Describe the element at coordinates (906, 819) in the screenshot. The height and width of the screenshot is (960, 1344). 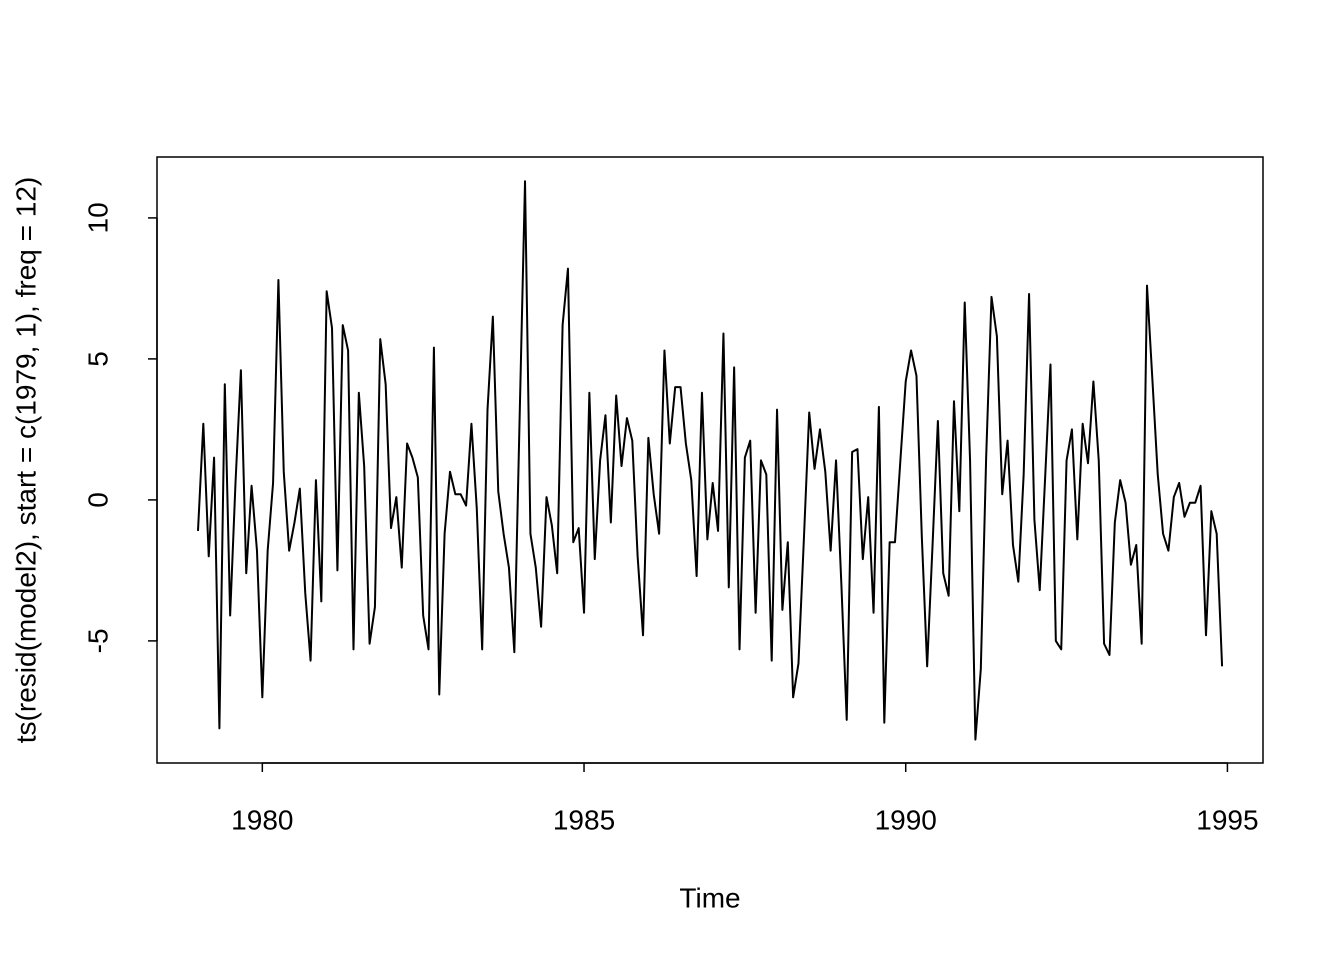
I see `x-tick-label: 1990` at that location.